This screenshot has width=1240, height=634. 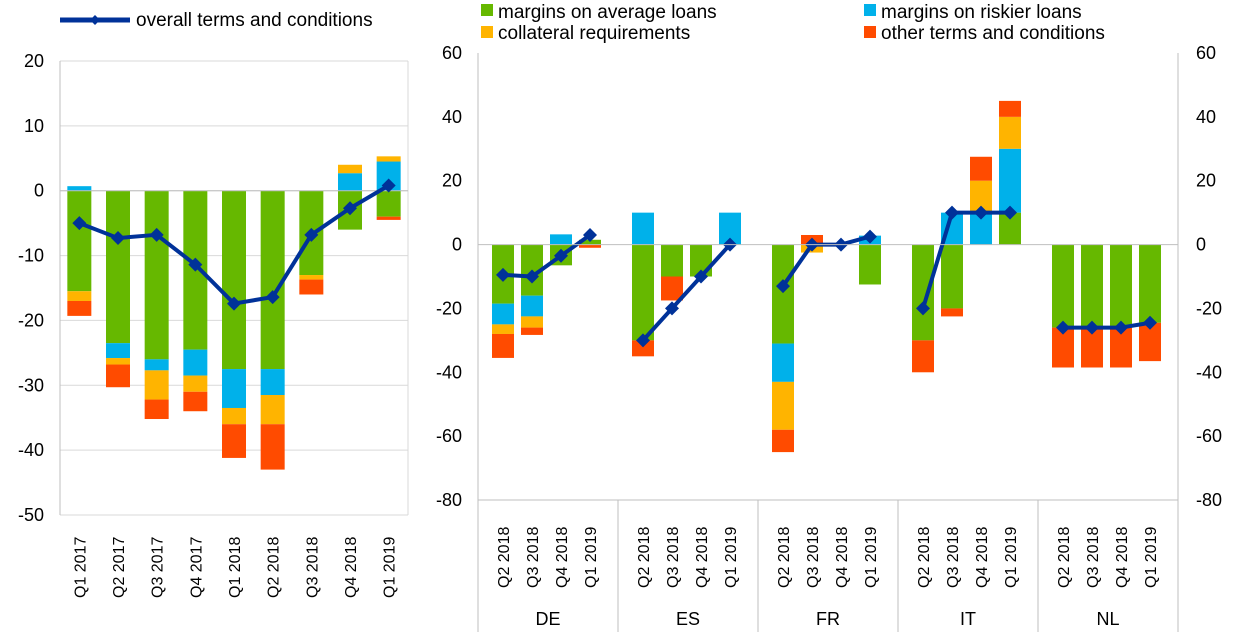 What do you see at coordinates (158, 567) in the screenshot?
I see `left-x-tick-label: Q3 2017` at bounding box center [158, 567].